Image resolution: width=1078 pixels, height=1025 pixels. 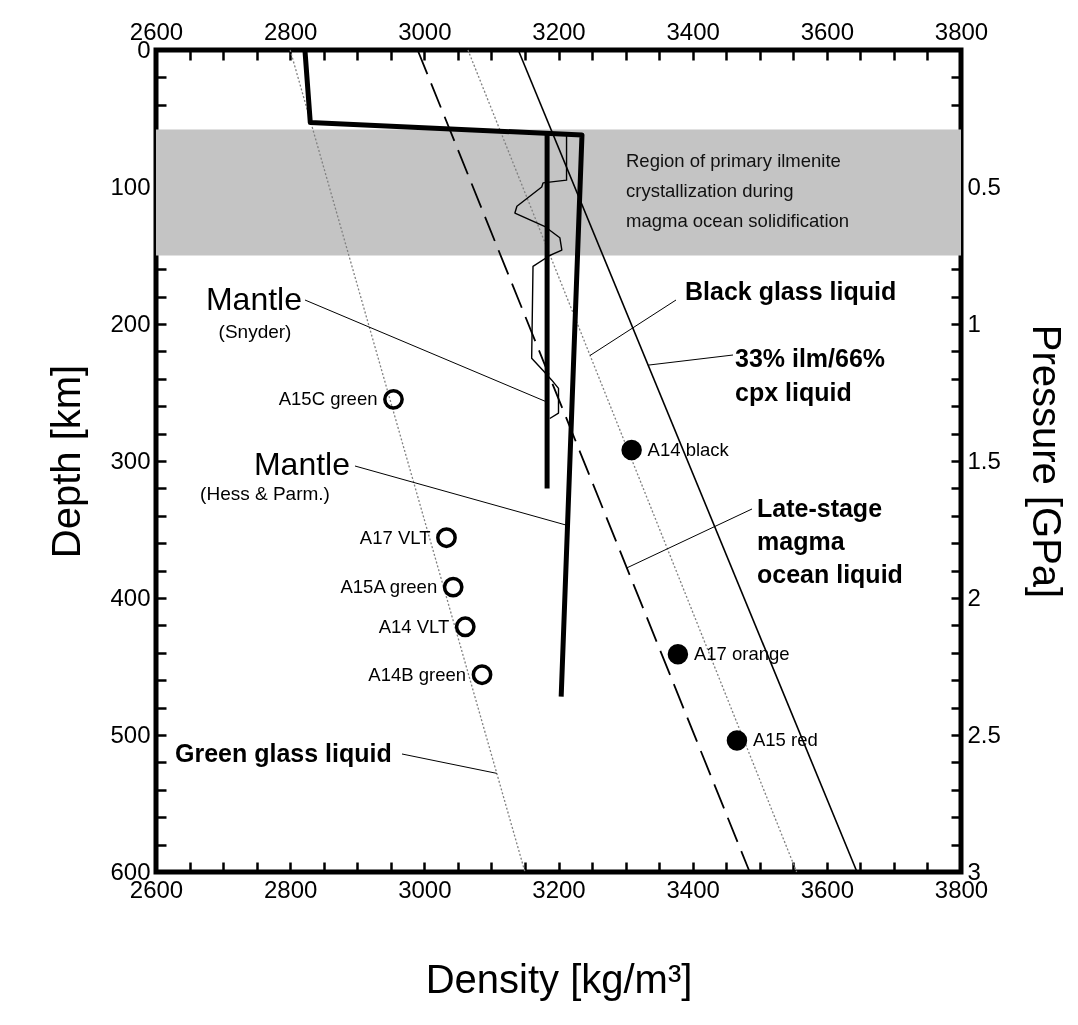 I want to click on annotation: Black glass liquid, so click(x=791, y=291).